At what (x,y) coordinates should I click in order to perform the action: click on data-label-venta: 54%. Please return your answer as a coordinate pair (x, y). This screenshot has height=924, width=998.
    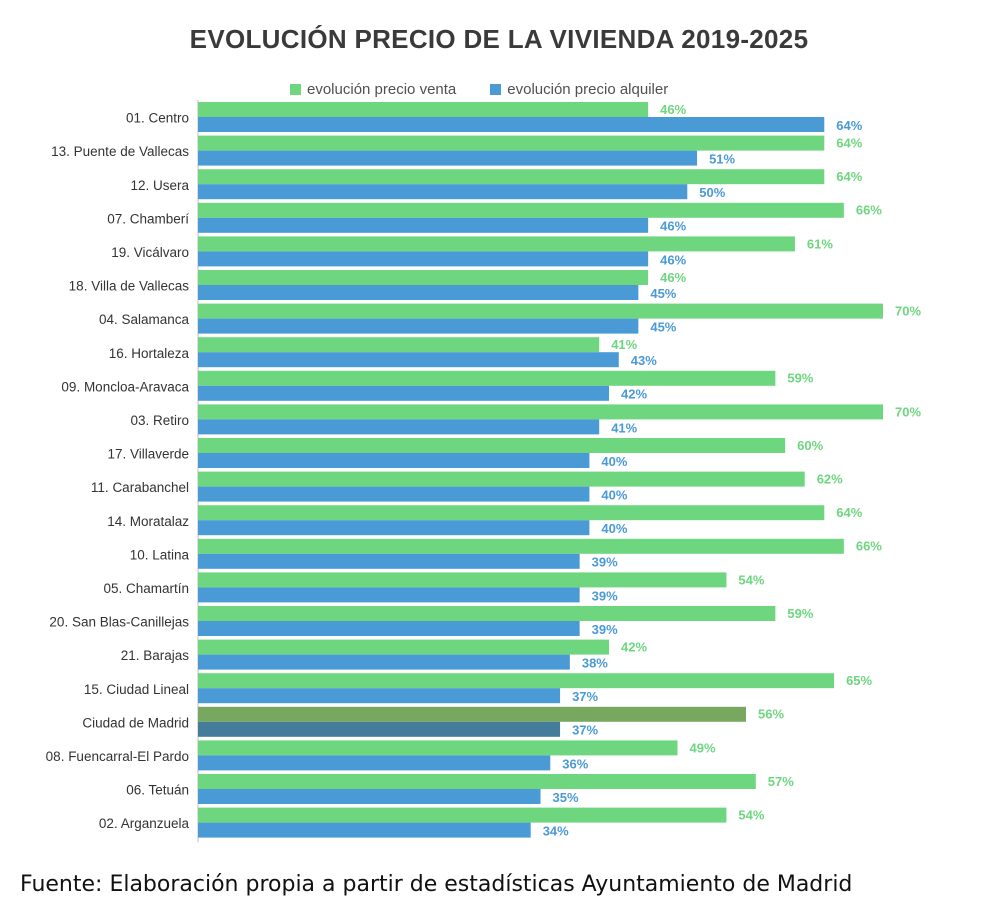
    Looking at the image, I should click on (751, 815).